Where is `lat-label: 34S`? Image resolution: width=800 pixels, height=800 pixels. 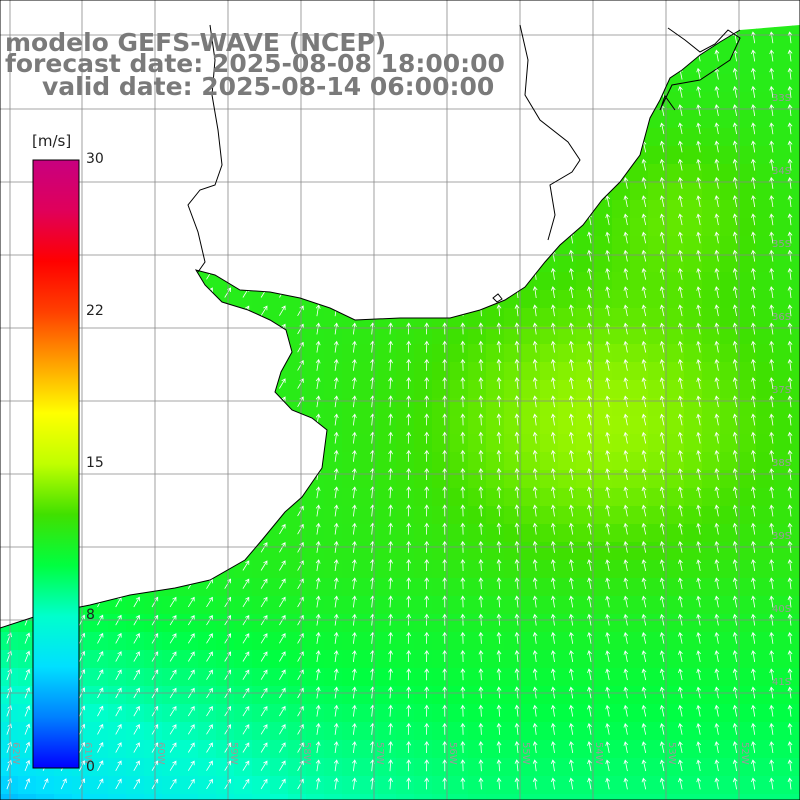
lat-label: 34S is located at coordinates (781, 171).